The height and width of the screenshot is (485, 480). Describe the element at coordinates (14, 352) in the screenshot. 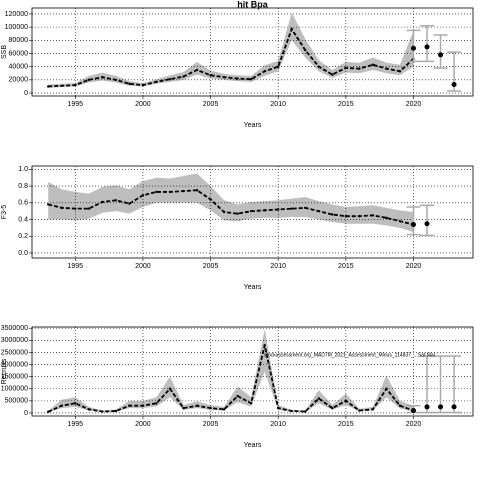

I see `y-tick-label: 2500000` at that location.